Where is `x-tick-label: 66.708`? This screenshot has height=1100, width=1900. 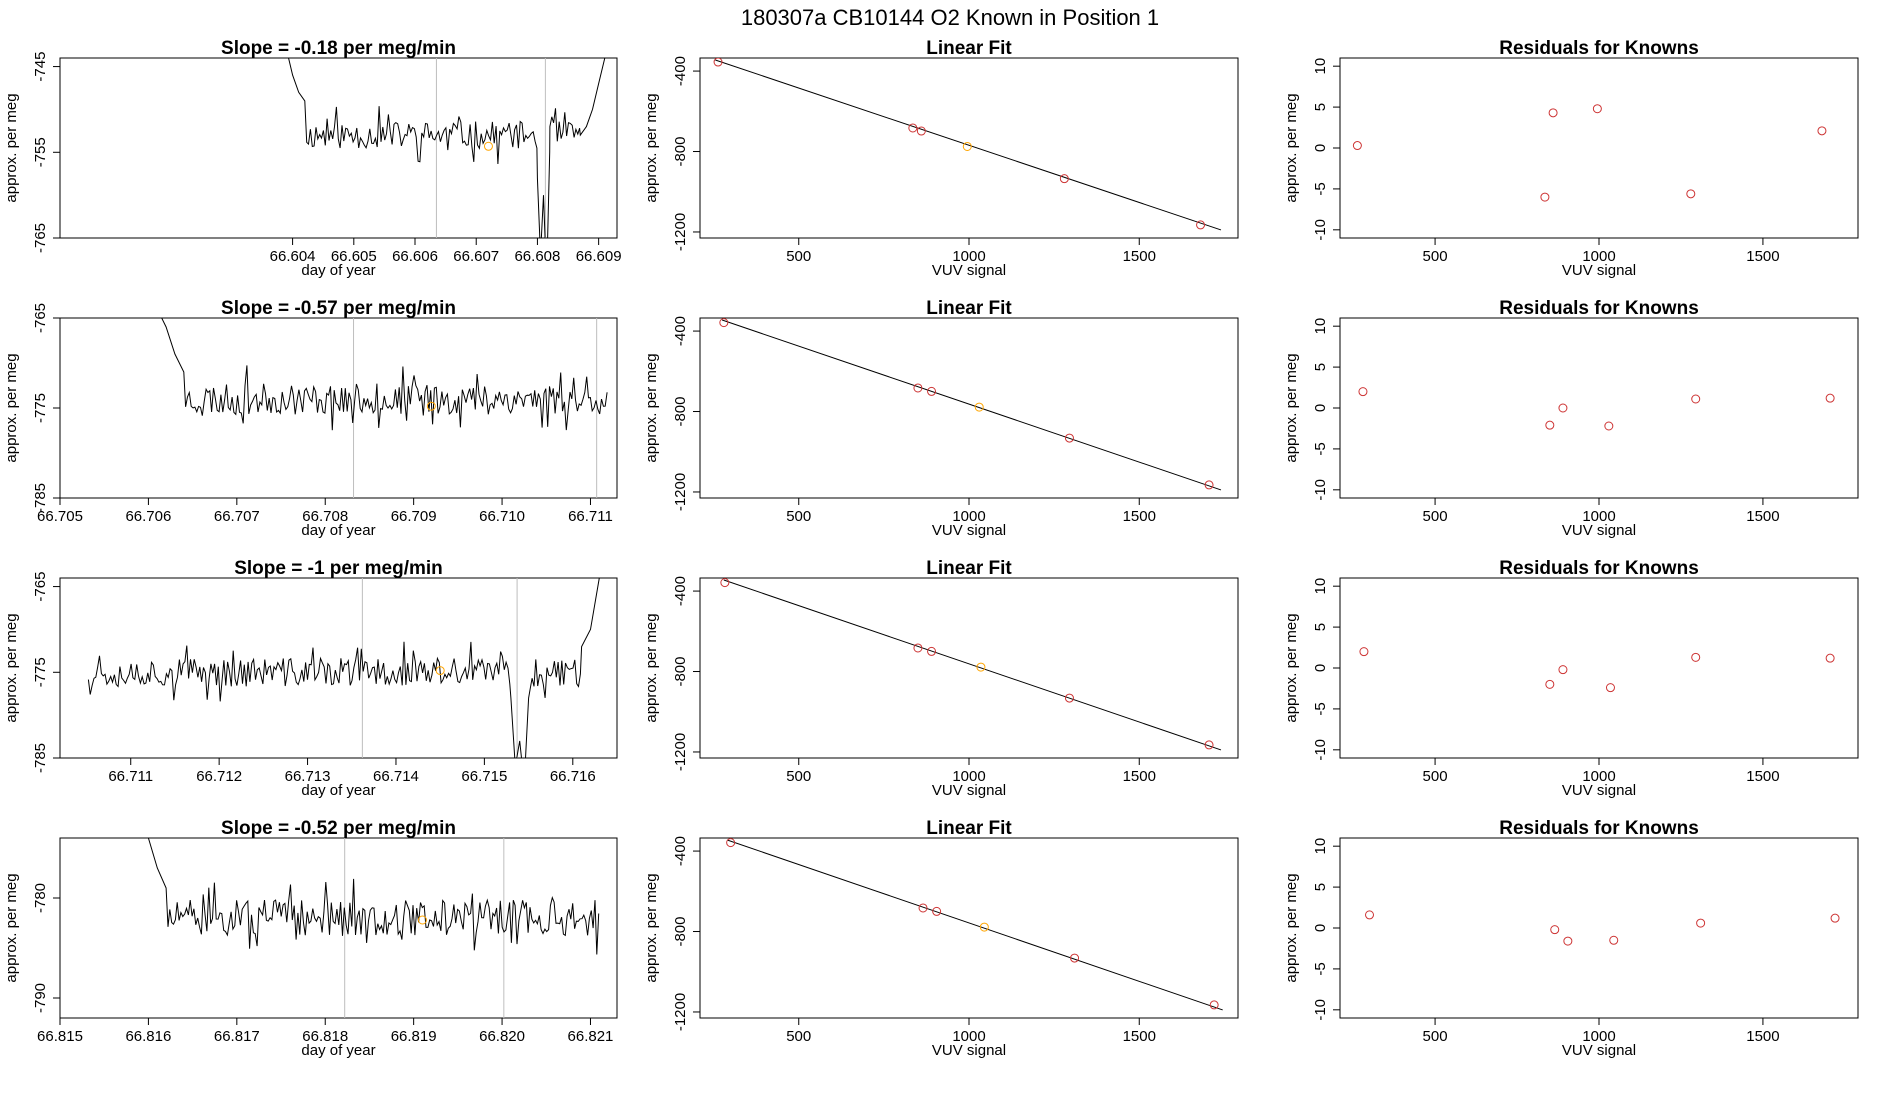 x-tick-label: 66.708 is located at coordinates (325, 516).